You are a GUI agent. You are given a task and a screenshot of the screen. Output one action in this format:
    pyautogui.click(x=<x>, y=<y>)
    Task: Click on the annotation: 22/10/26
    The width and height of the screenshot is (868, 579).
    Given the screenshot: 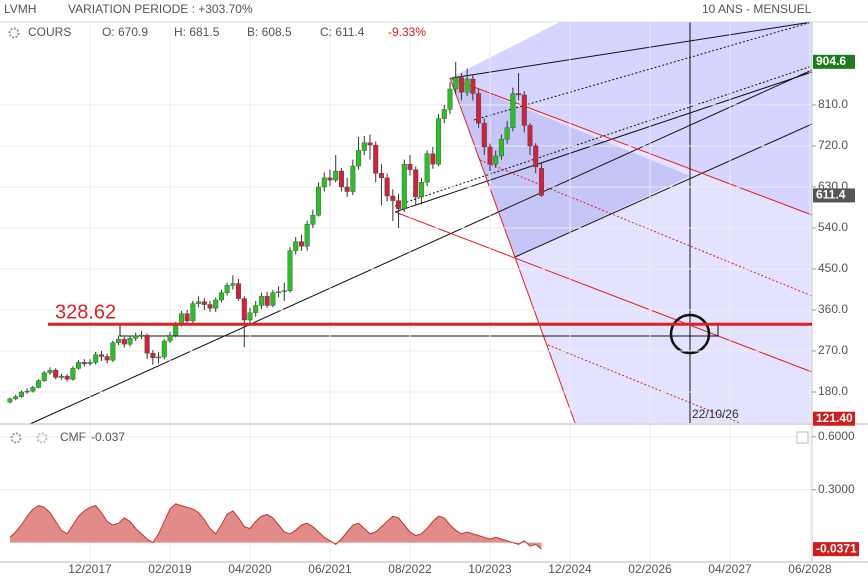 What is the action you would take?
    pyautogui.click(x=715, y=414)
    